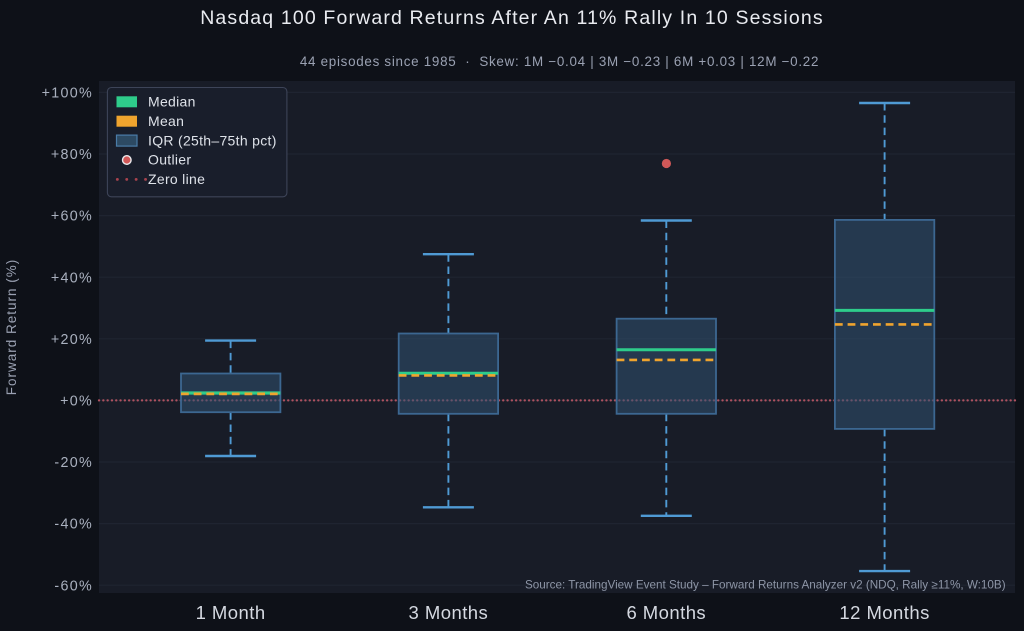  Describe the element at coordinates (73, 525) in the screenshot. I see `svg-text: -40%` at that location.